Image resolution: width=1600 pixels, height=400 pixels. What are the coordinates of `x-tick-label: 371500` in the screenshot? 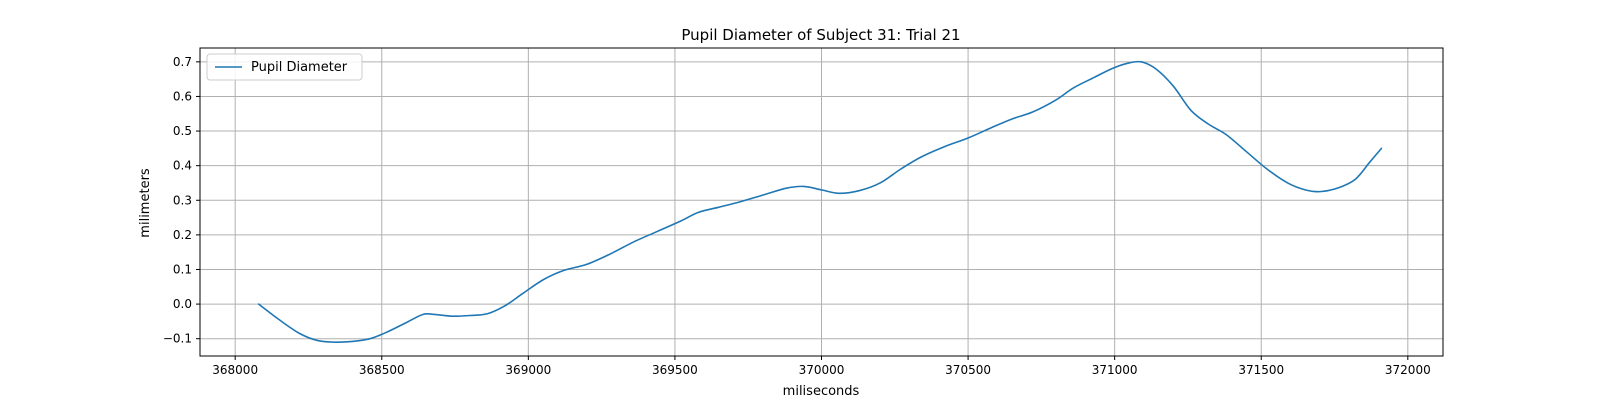 It's located at (1261, 370).